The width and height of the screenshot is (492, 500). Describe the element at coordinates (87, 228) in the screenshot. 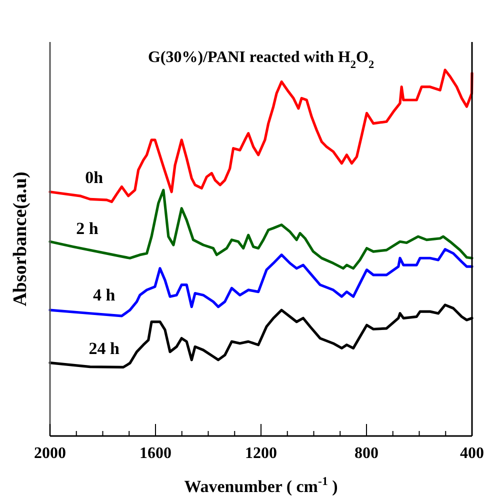

I see `series-label: 2 h` at that location.